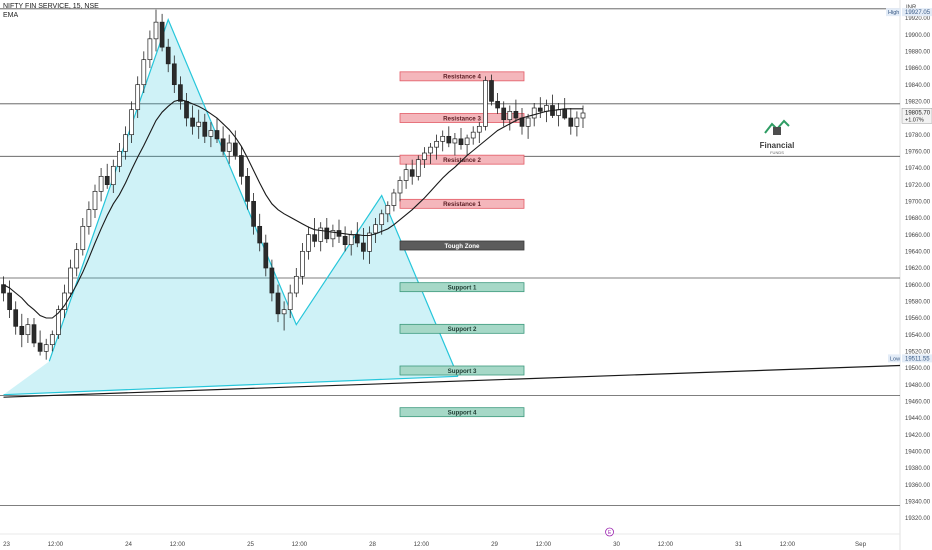  I want to click on trend-line, so click(452, 381).